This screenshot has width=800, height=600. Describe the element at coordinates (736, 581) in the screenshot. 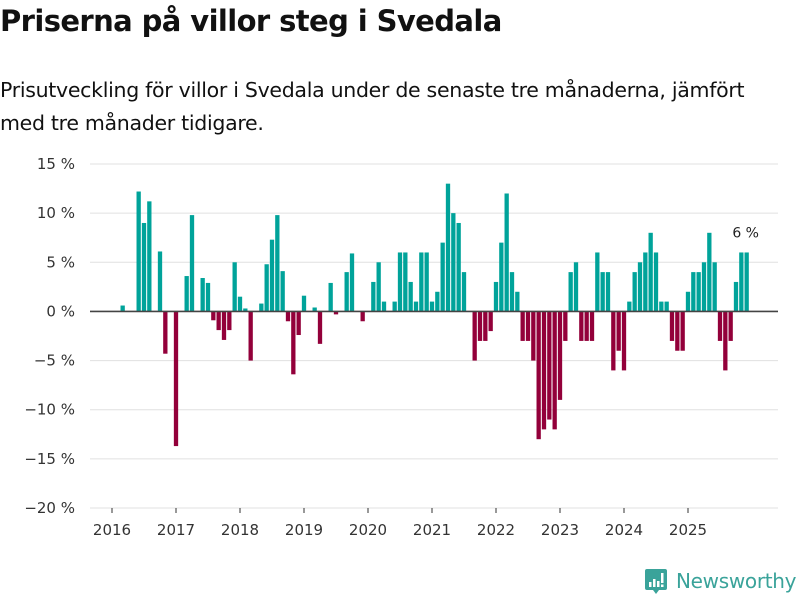

I see `brand-name: Newsworthy` at that location.